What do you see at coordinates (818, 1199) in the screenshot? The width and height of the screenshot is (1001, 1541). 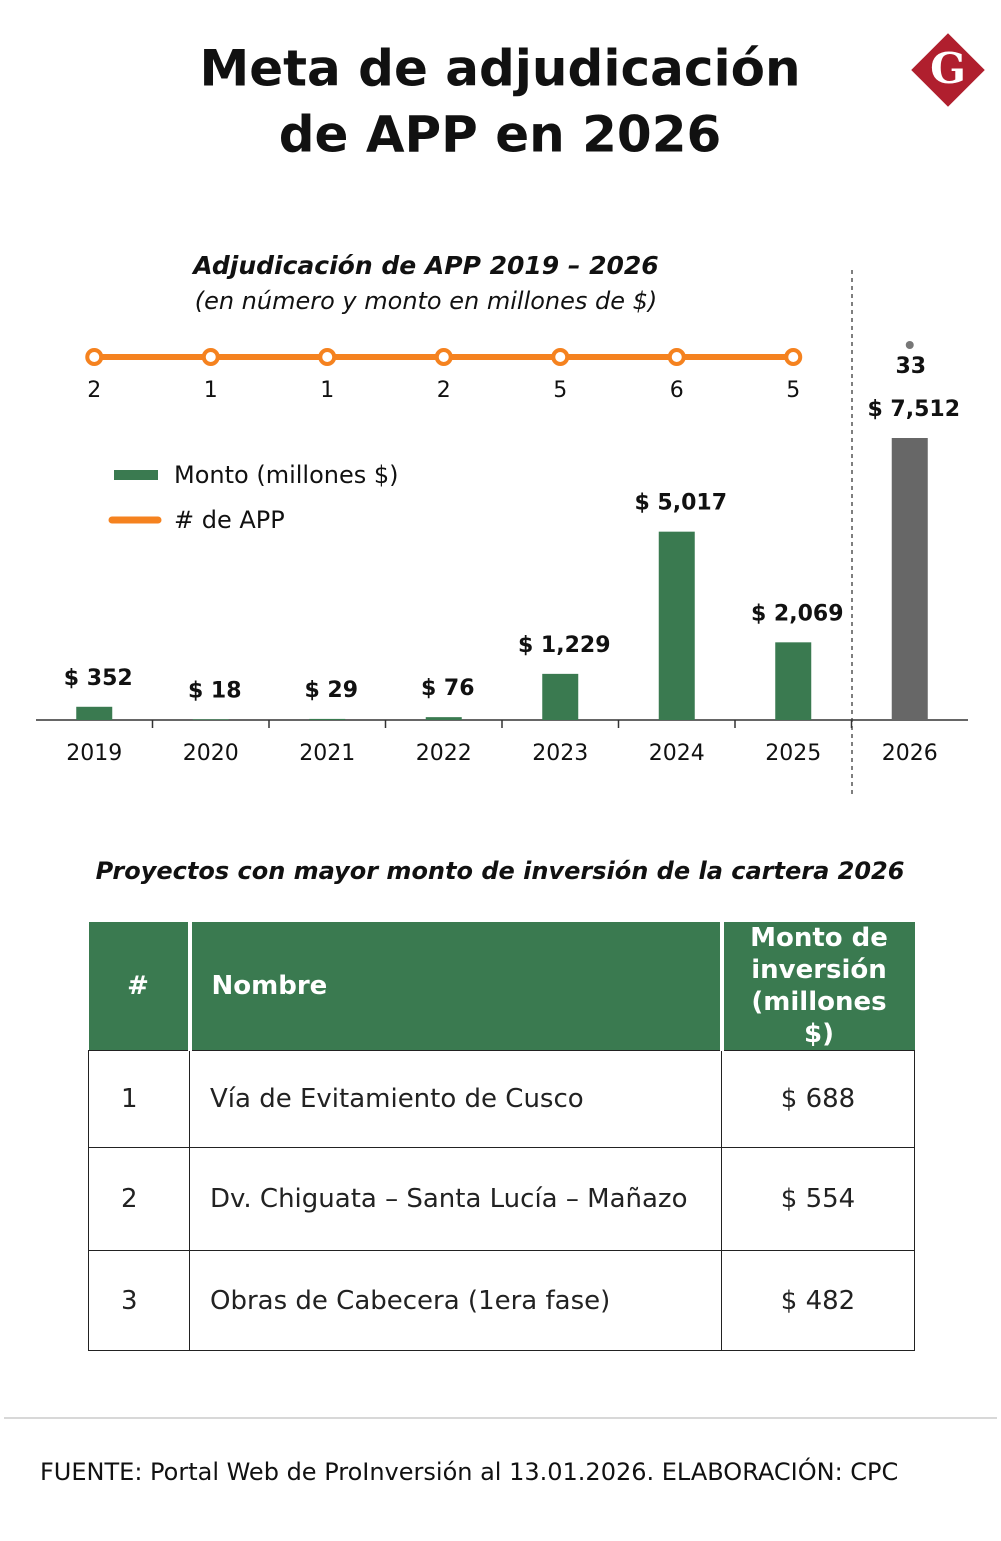 I see `table-cell: $ 554` at bounding box center [818, 1199].